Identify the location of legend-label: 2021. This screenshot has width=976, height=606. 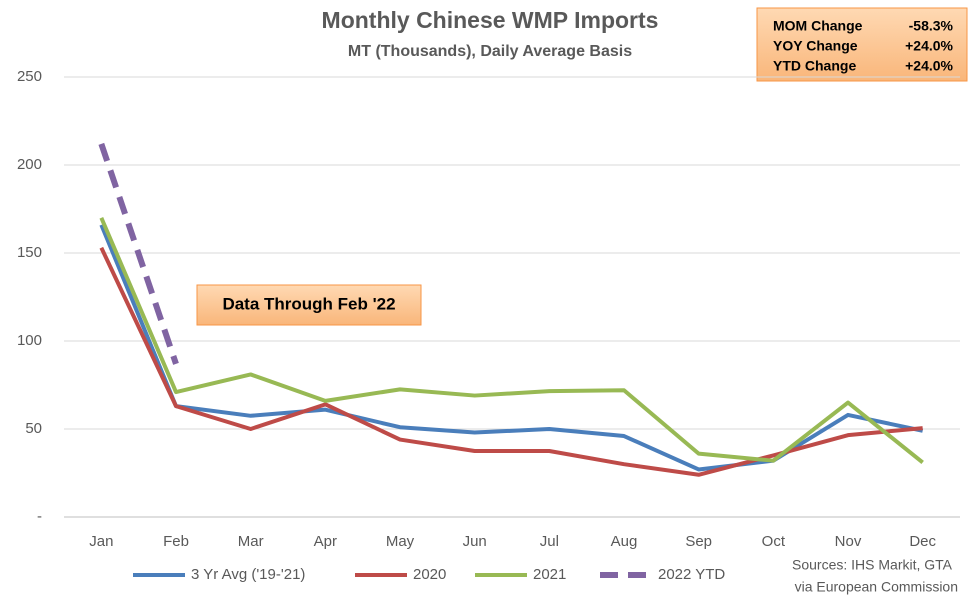
(549, 574).